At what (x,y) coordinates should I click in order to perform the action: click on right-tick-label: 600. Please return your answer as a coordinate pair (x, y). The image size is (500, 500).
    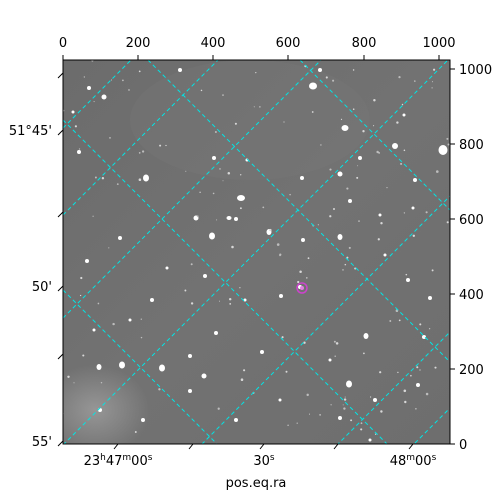
    Looking at the image, I should click on (471, 220).